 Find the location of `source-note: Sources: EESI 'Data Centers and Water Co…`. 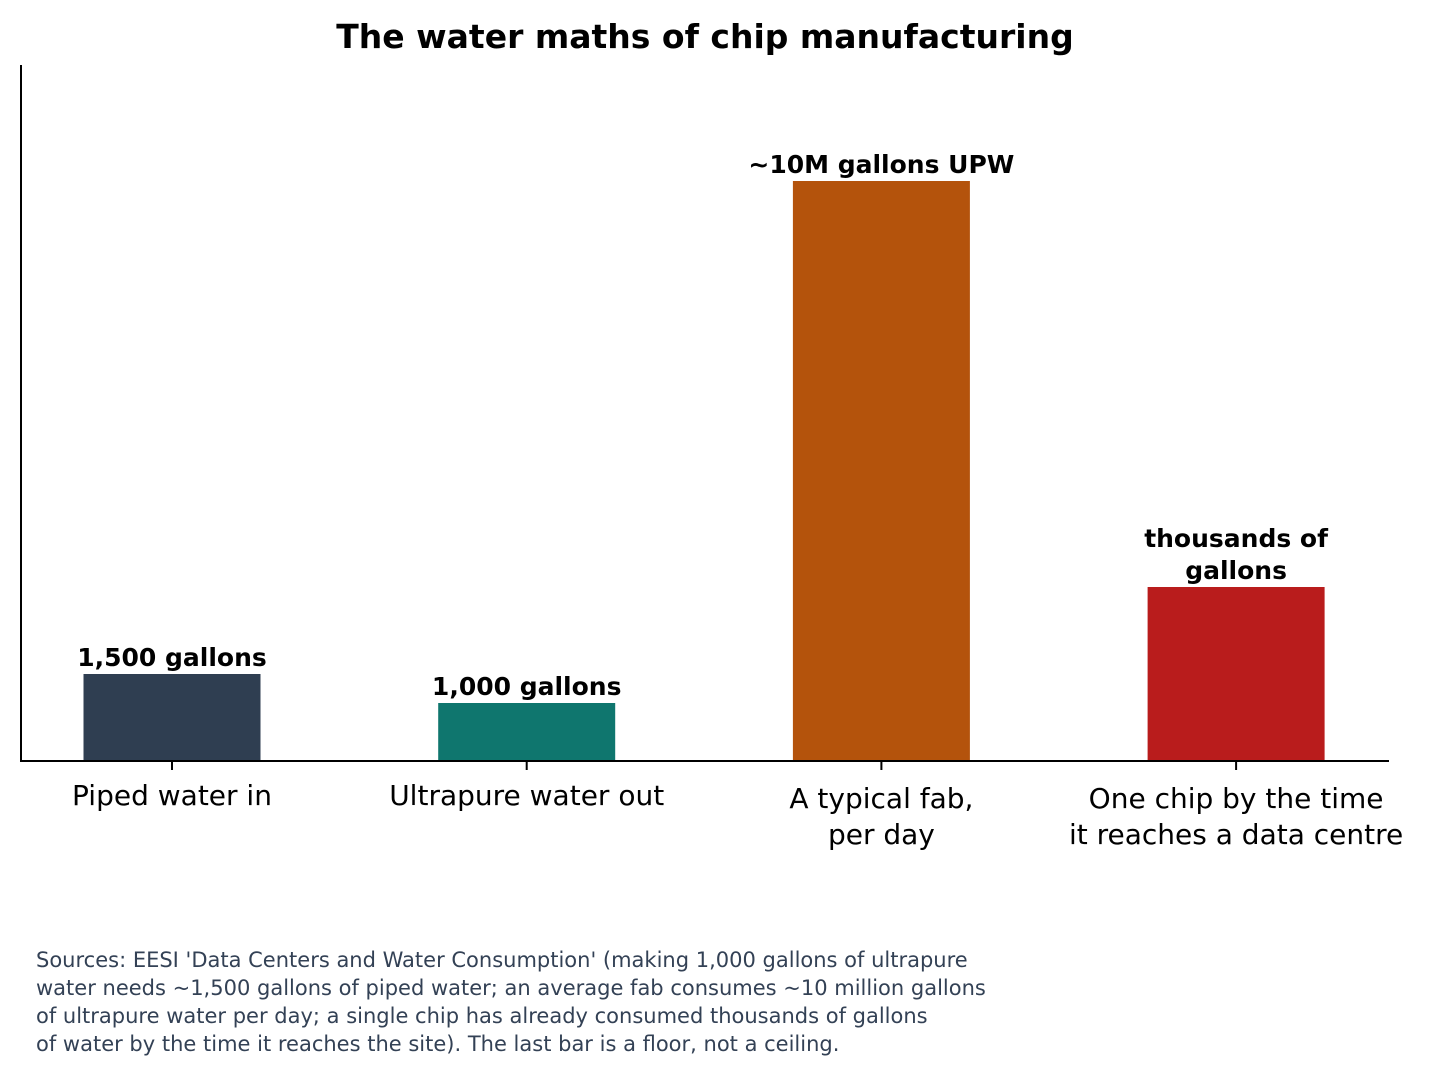

source-note: Sources: EESI 'Data Centers and Water Co… is located at coordinates (511, 1002).